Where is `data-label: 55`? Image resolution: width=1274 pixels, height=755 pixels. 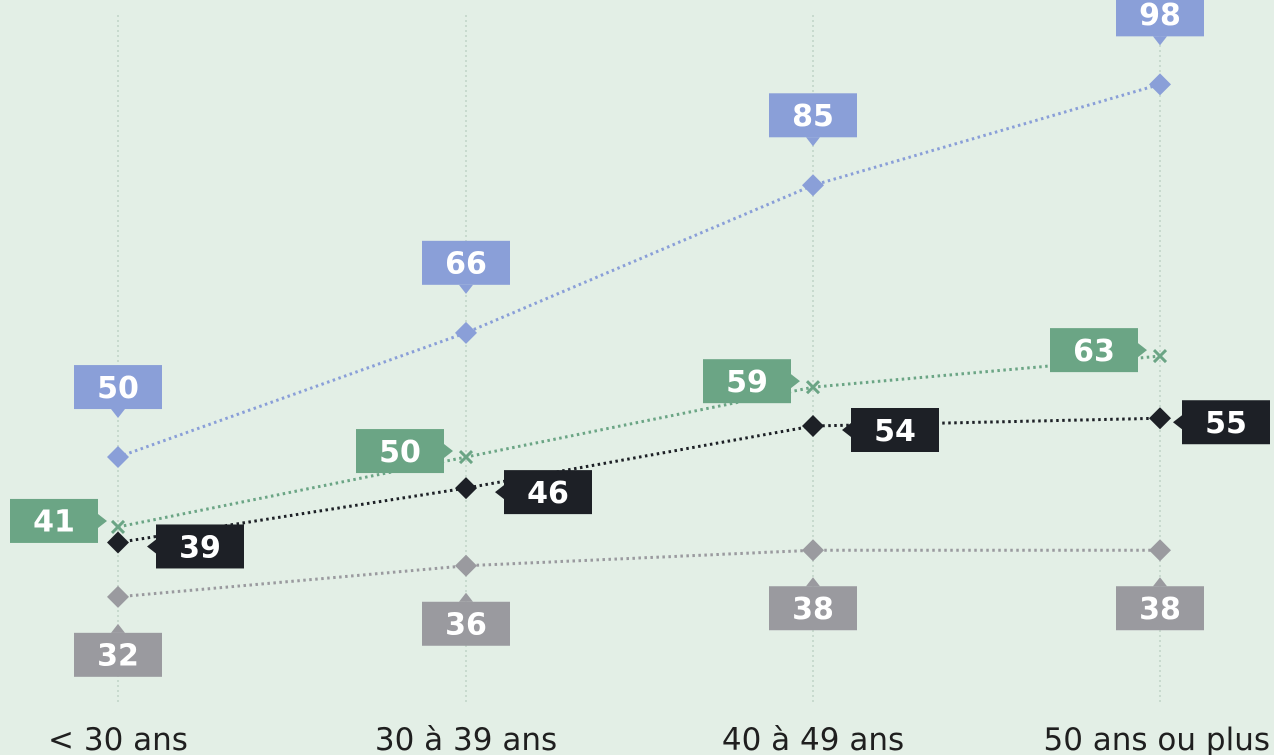 data-label: 55 is located at coordinates (1221, 422).